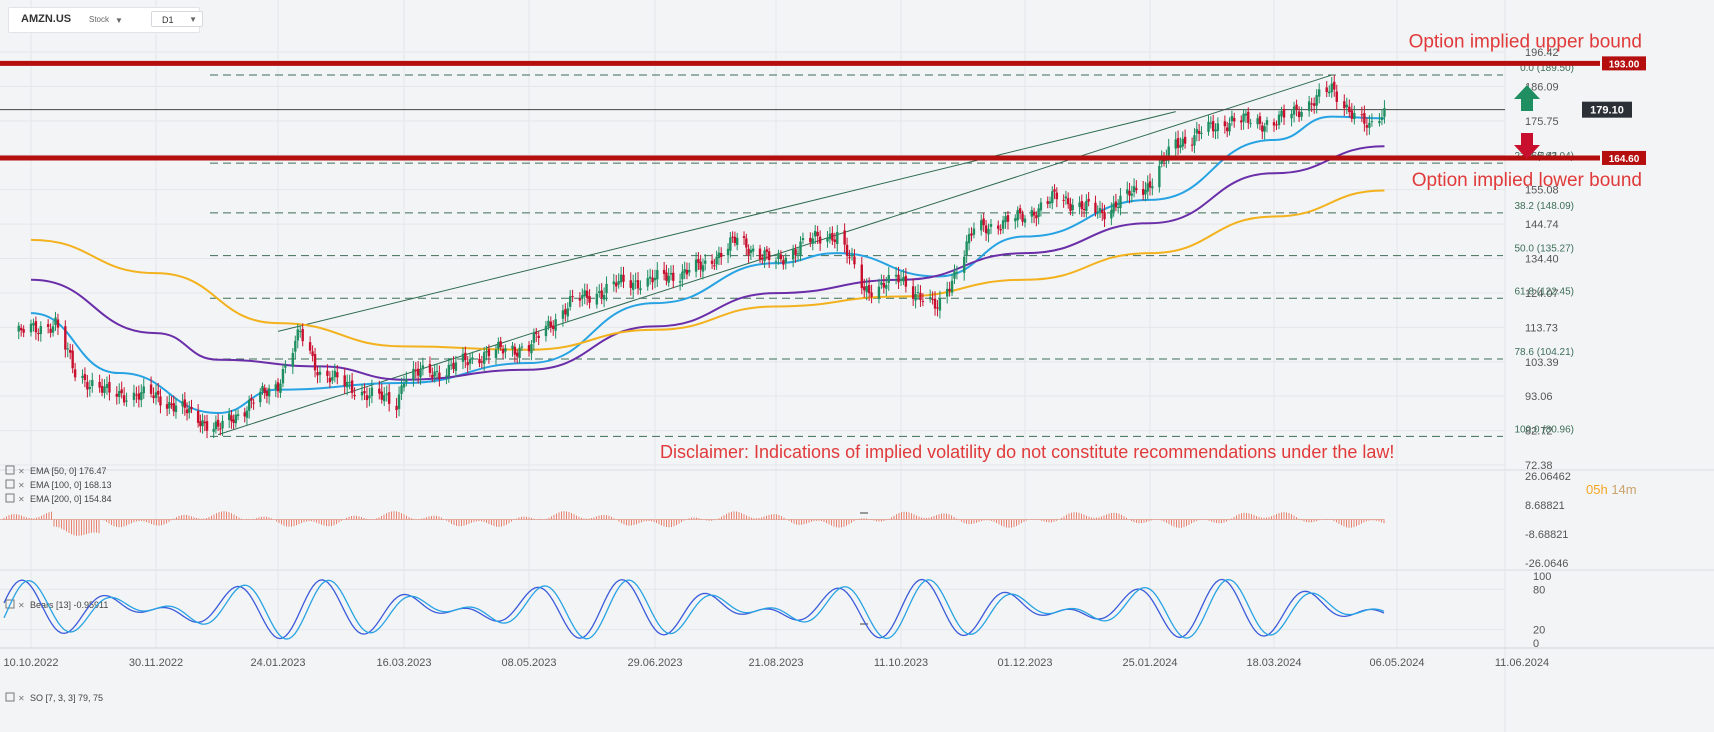  Describe the element at coordinates (1149, 663) in the screenshot. I see `x-tick-label: 25.01.2024` at that location.